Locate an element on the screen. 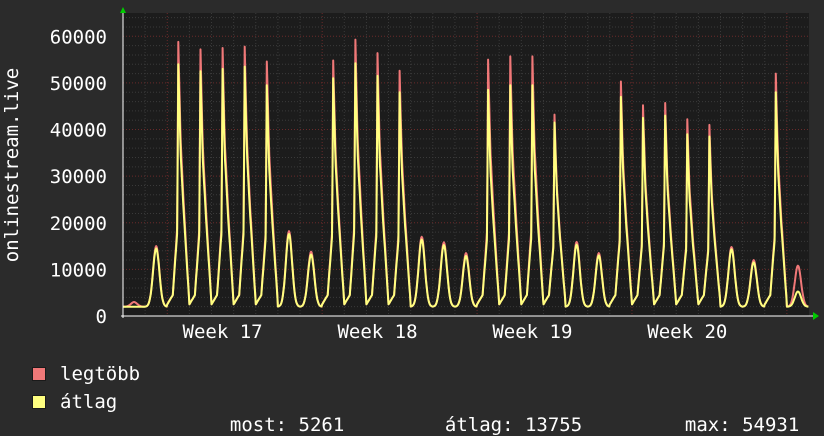 The width and height of the screenshot is (824, 436). stat-atlag-label: átlag: is located at coordinates (479, 425).